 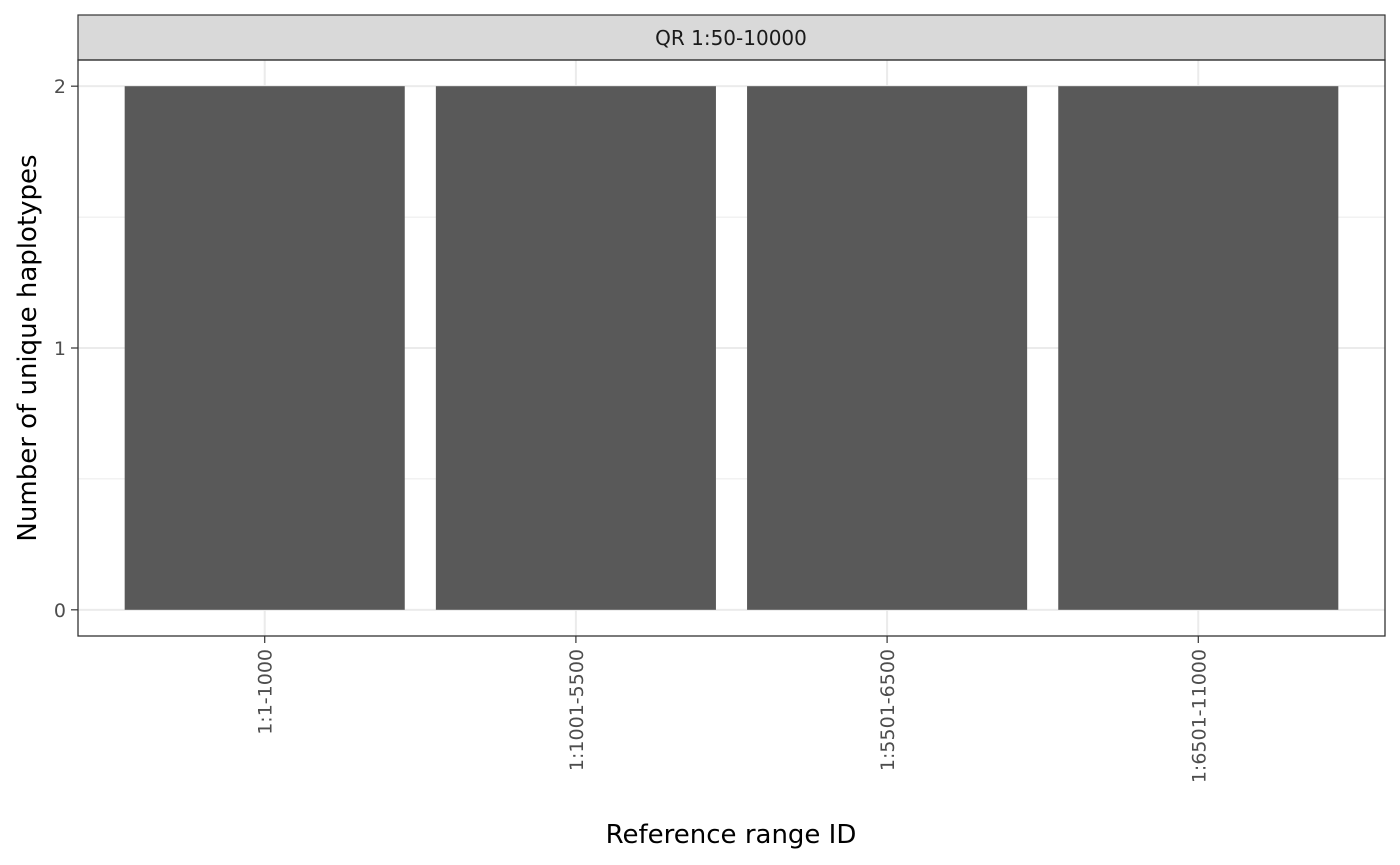 I want to click on y-axis: 0 1 2, so click(x=66, y=349).